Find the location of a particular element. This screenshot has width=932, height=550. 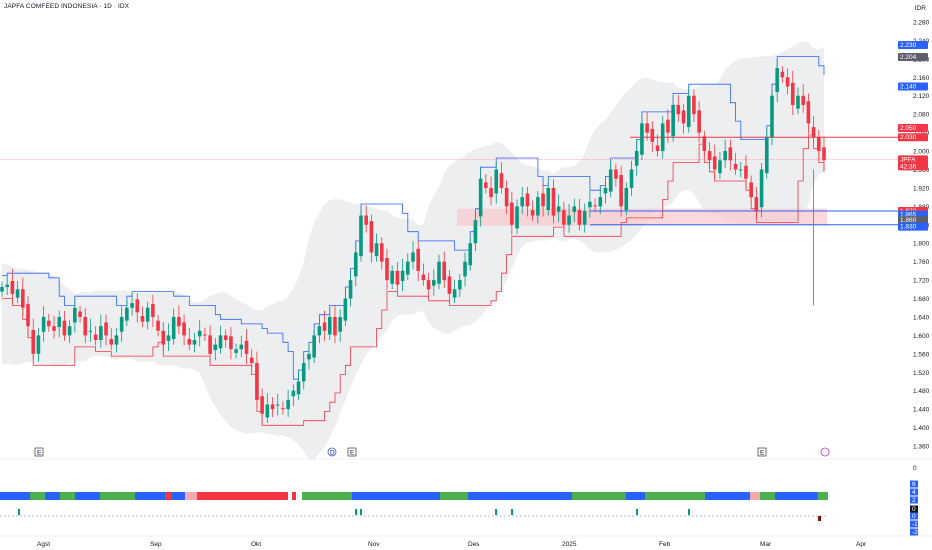

x-tick-label: Sep is located at coordinates (156, 544).